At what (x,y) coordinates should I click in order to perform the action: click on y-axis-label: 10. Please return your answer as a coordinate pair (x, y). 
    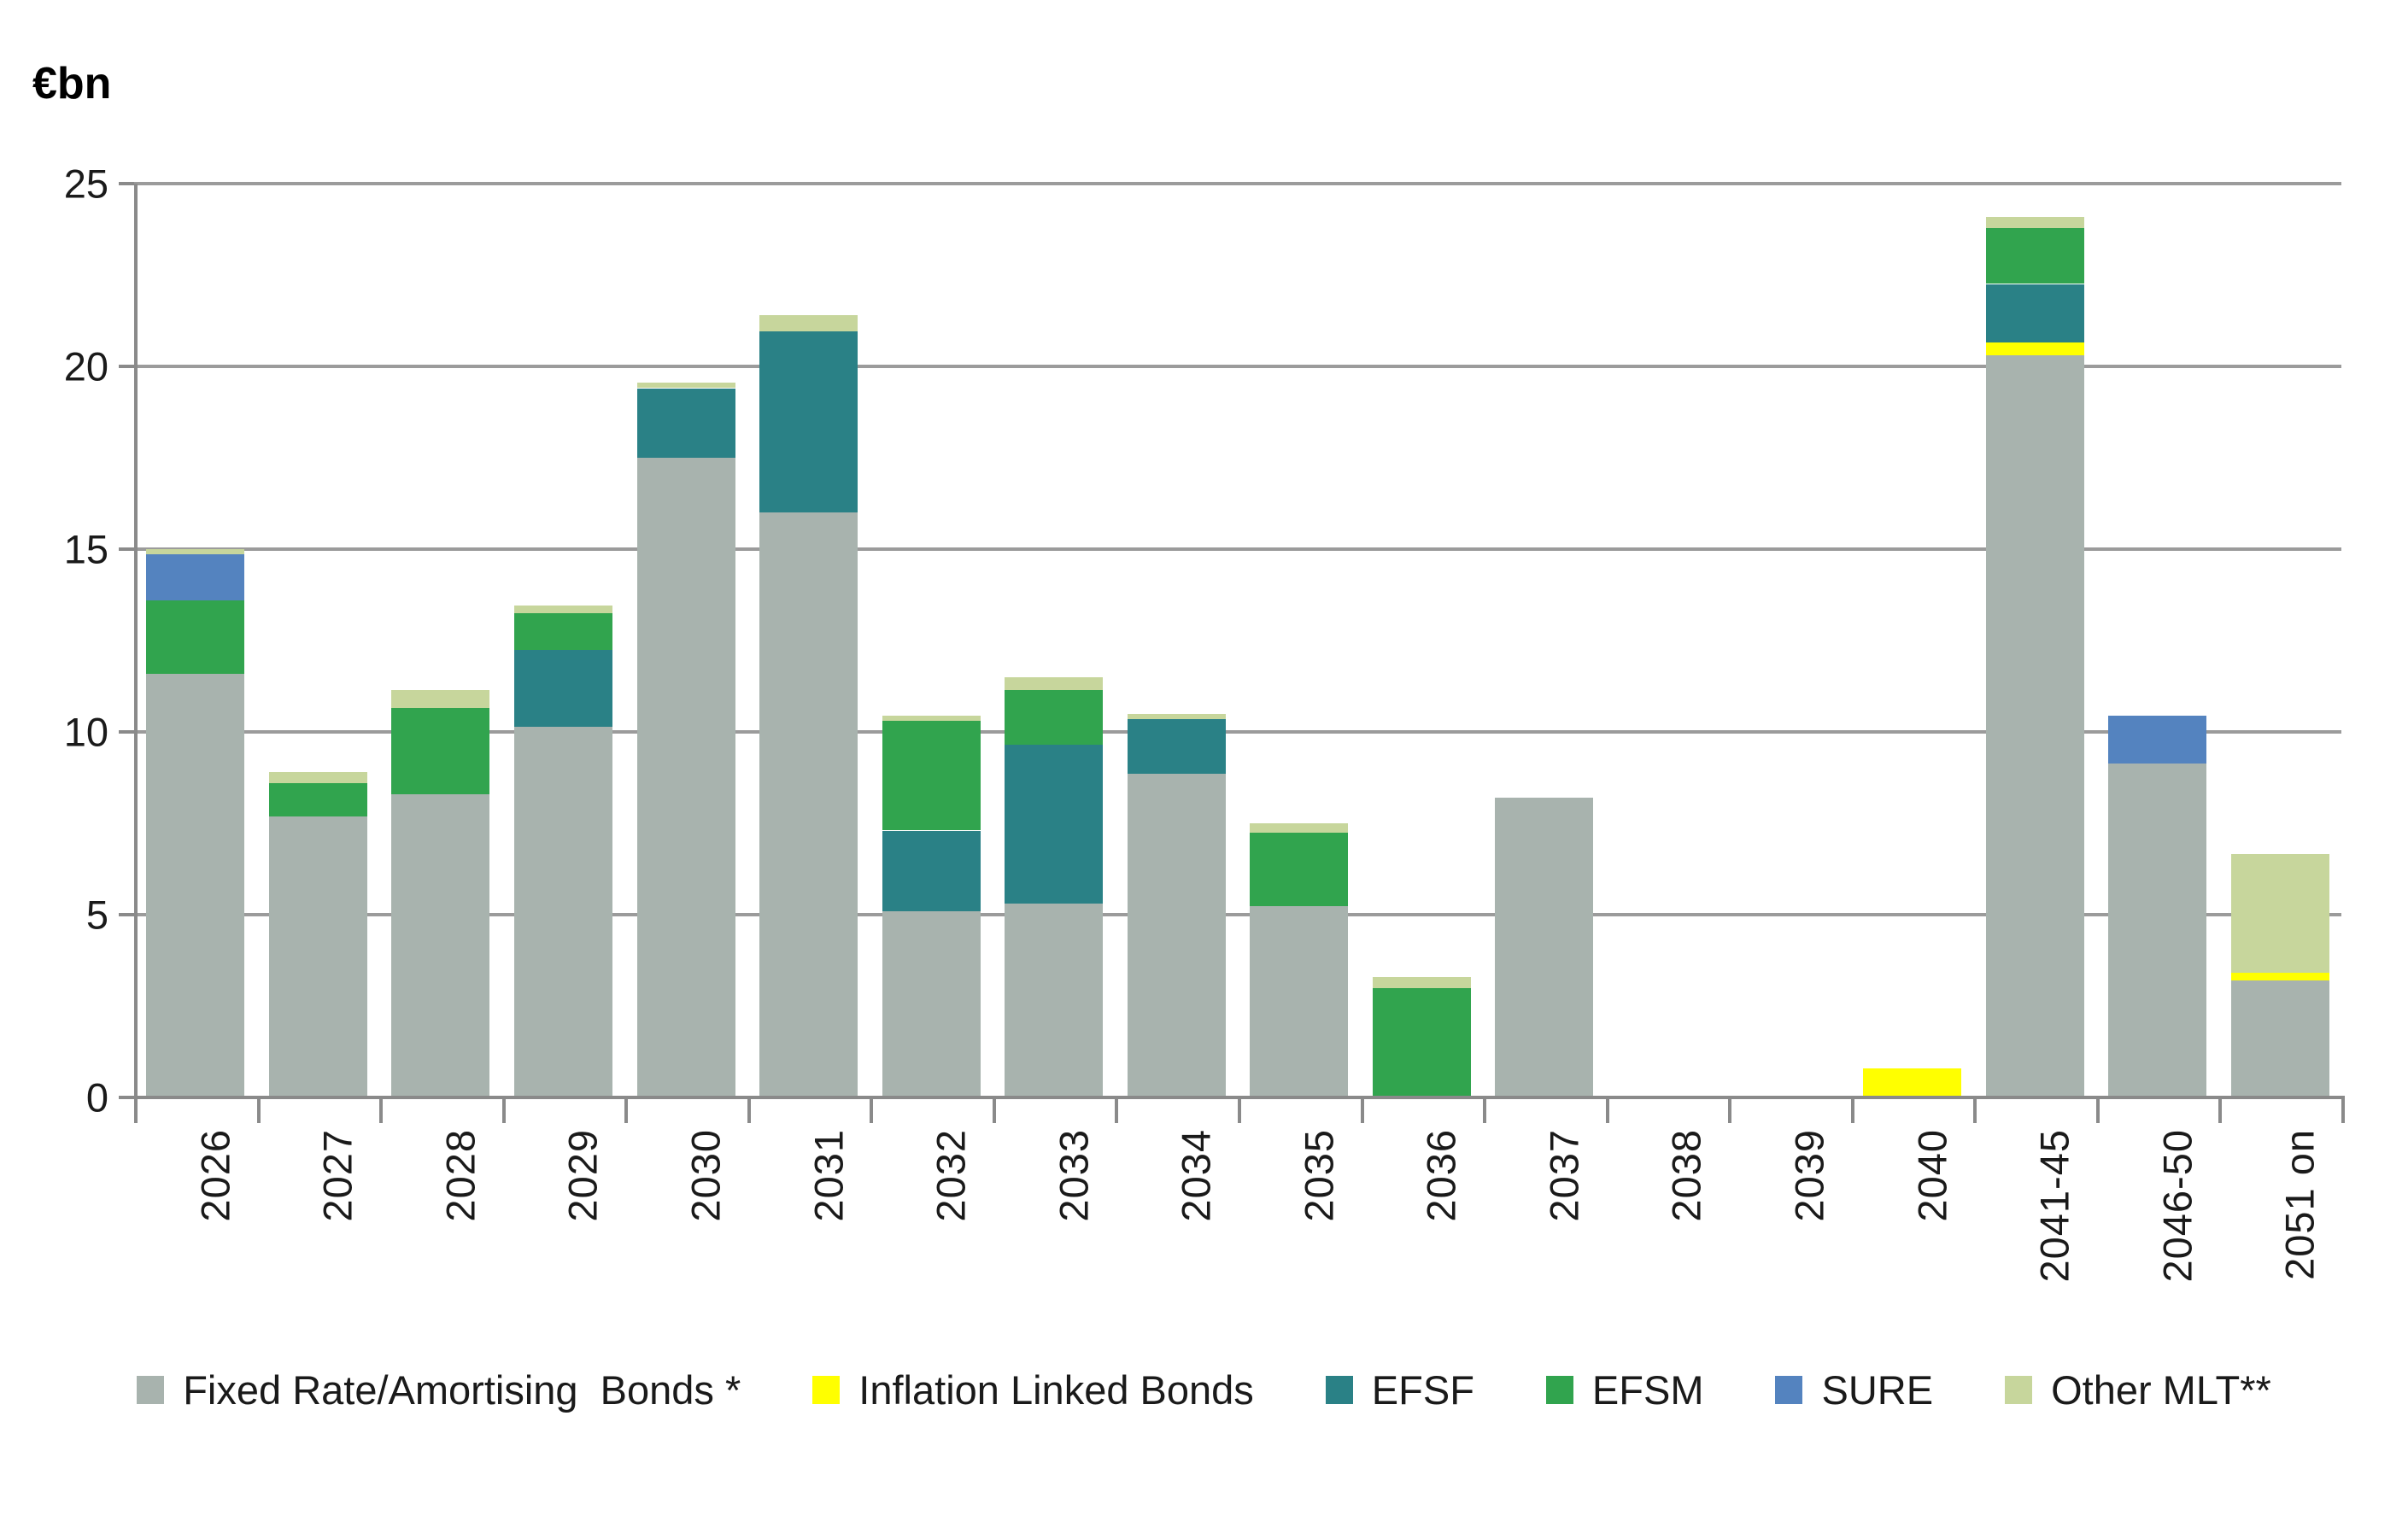
    Looking at the image, I should click on (85, 732).